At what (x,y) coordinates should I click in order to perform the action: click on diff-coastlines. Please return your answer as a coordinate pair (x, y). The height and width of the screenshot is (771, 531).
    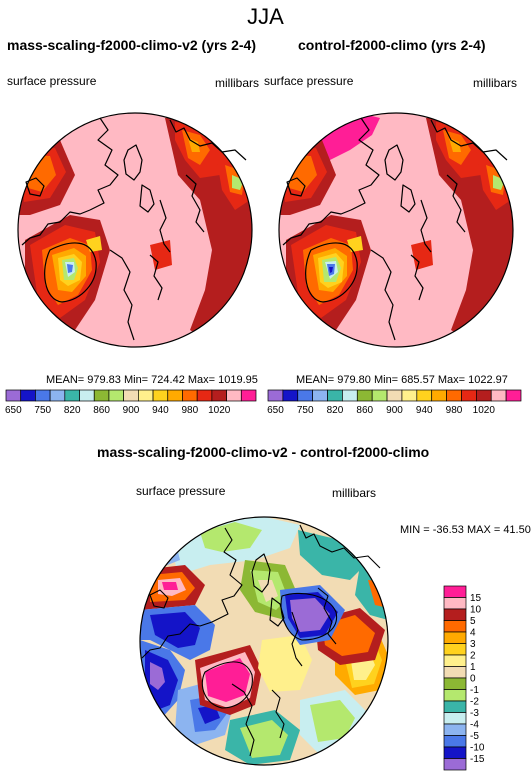
    Looking at the image, I should click on (261, 640).